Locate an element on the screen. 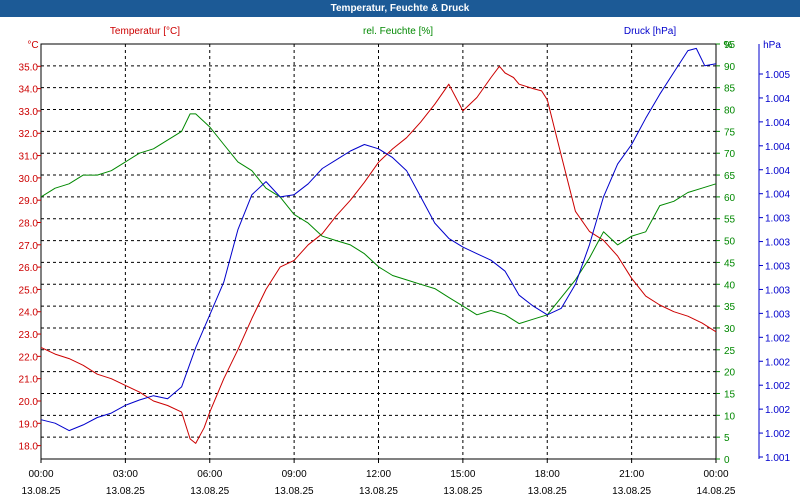 Image resolution: width=800 pixels, height=500 pixels. humidity-tick-label: 45 is located at coordinates (730, 263).